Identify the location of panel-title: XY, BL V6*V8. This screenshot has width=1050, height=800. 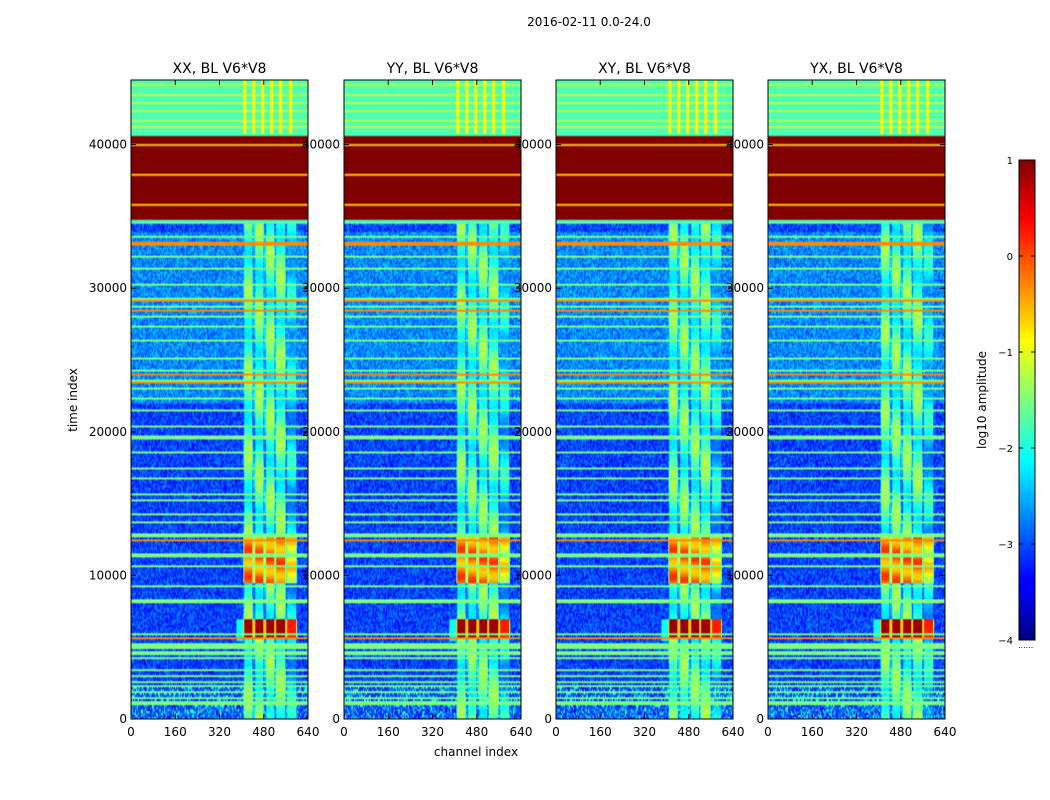
(644, 69).